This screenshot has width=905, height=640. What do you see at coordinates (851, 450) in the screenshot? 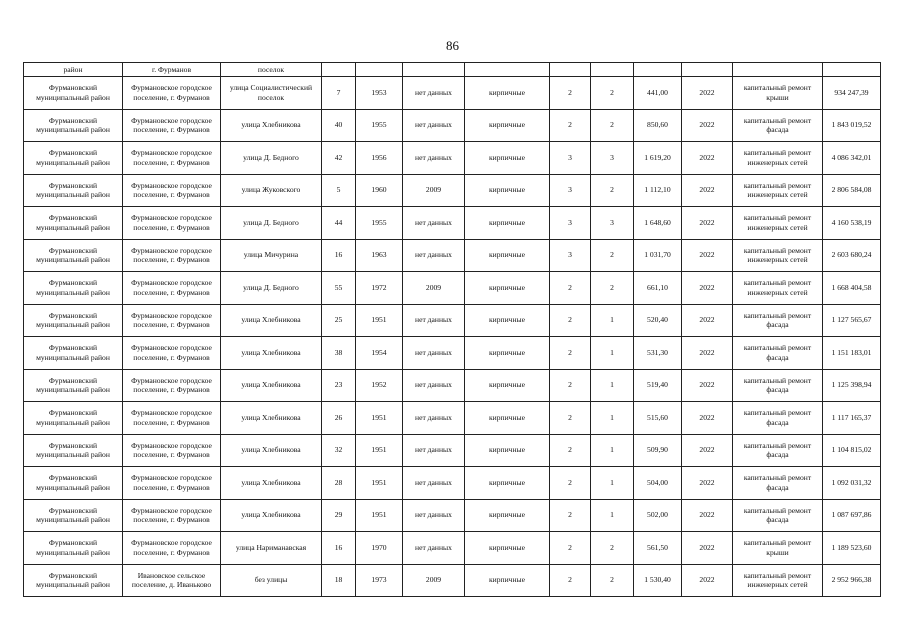
I see `cell-cost: 1 104 815,02` at bounding box center [851, 450].